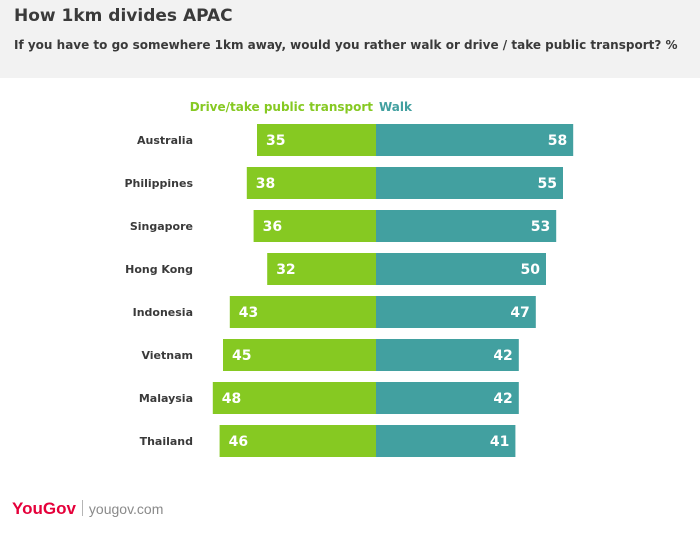 The image size is (700, 540). Describe the element at coordinates (265, 184) in the screenshot. I see `data-label-drive: 38` at that location.